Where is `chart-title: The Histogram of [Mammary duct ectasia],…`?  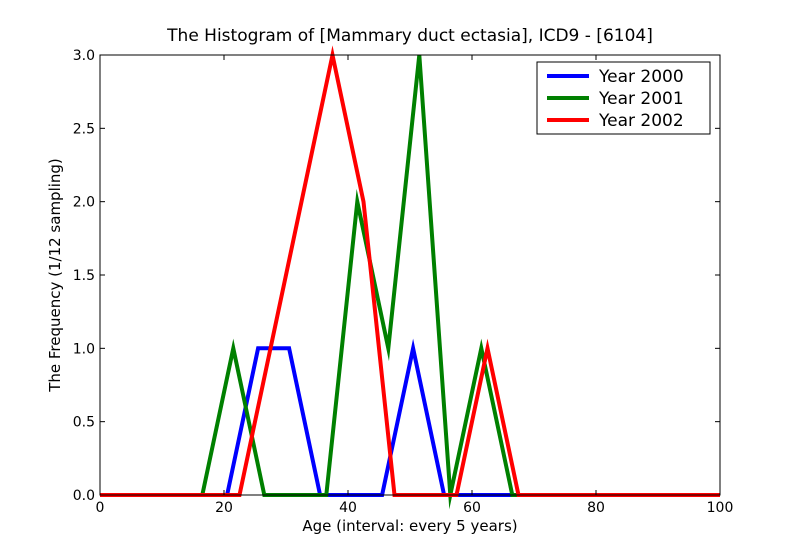
chart-title: The Histogram of [Mammary duct ectasia],… is located at coordinates (409, 36).